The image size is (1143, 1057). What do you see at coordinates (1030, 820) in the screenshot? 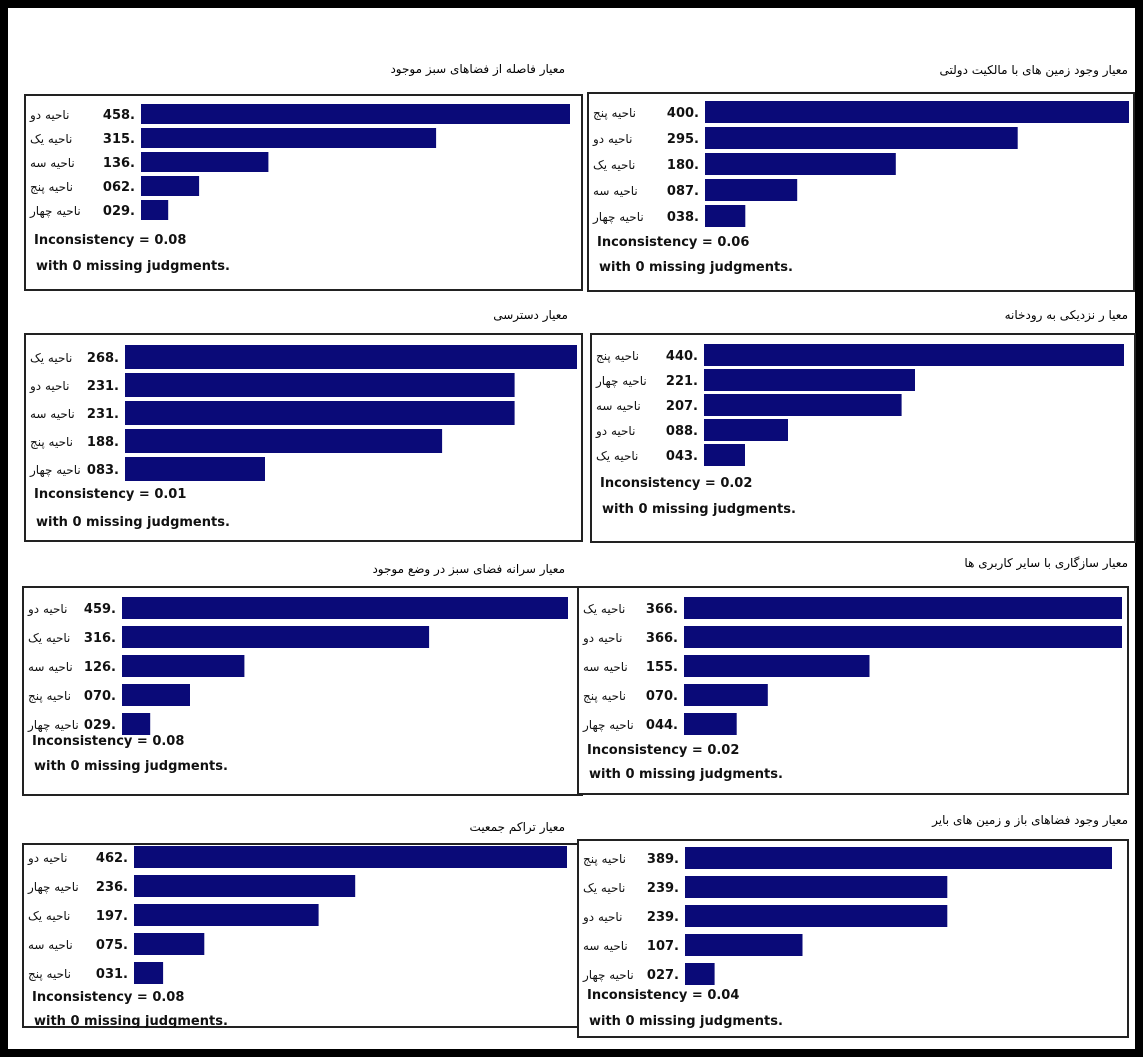
I see `panel-title: معیار وجود فضاهای باز و زمین های بایر` at bounding box center [1030, 820].